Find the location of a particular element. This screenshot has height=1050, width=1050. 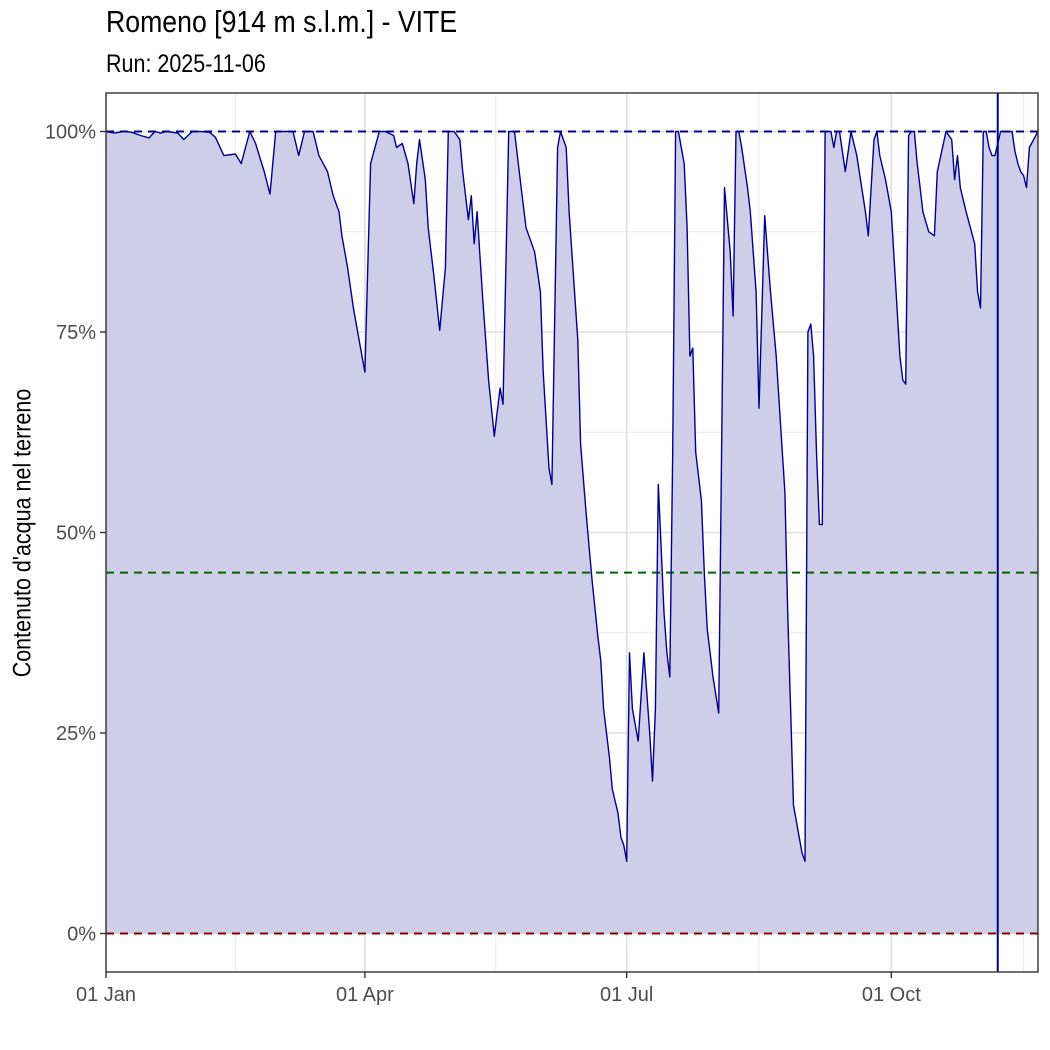

y-tick-label: 75% is located at coordinates (76, 333).